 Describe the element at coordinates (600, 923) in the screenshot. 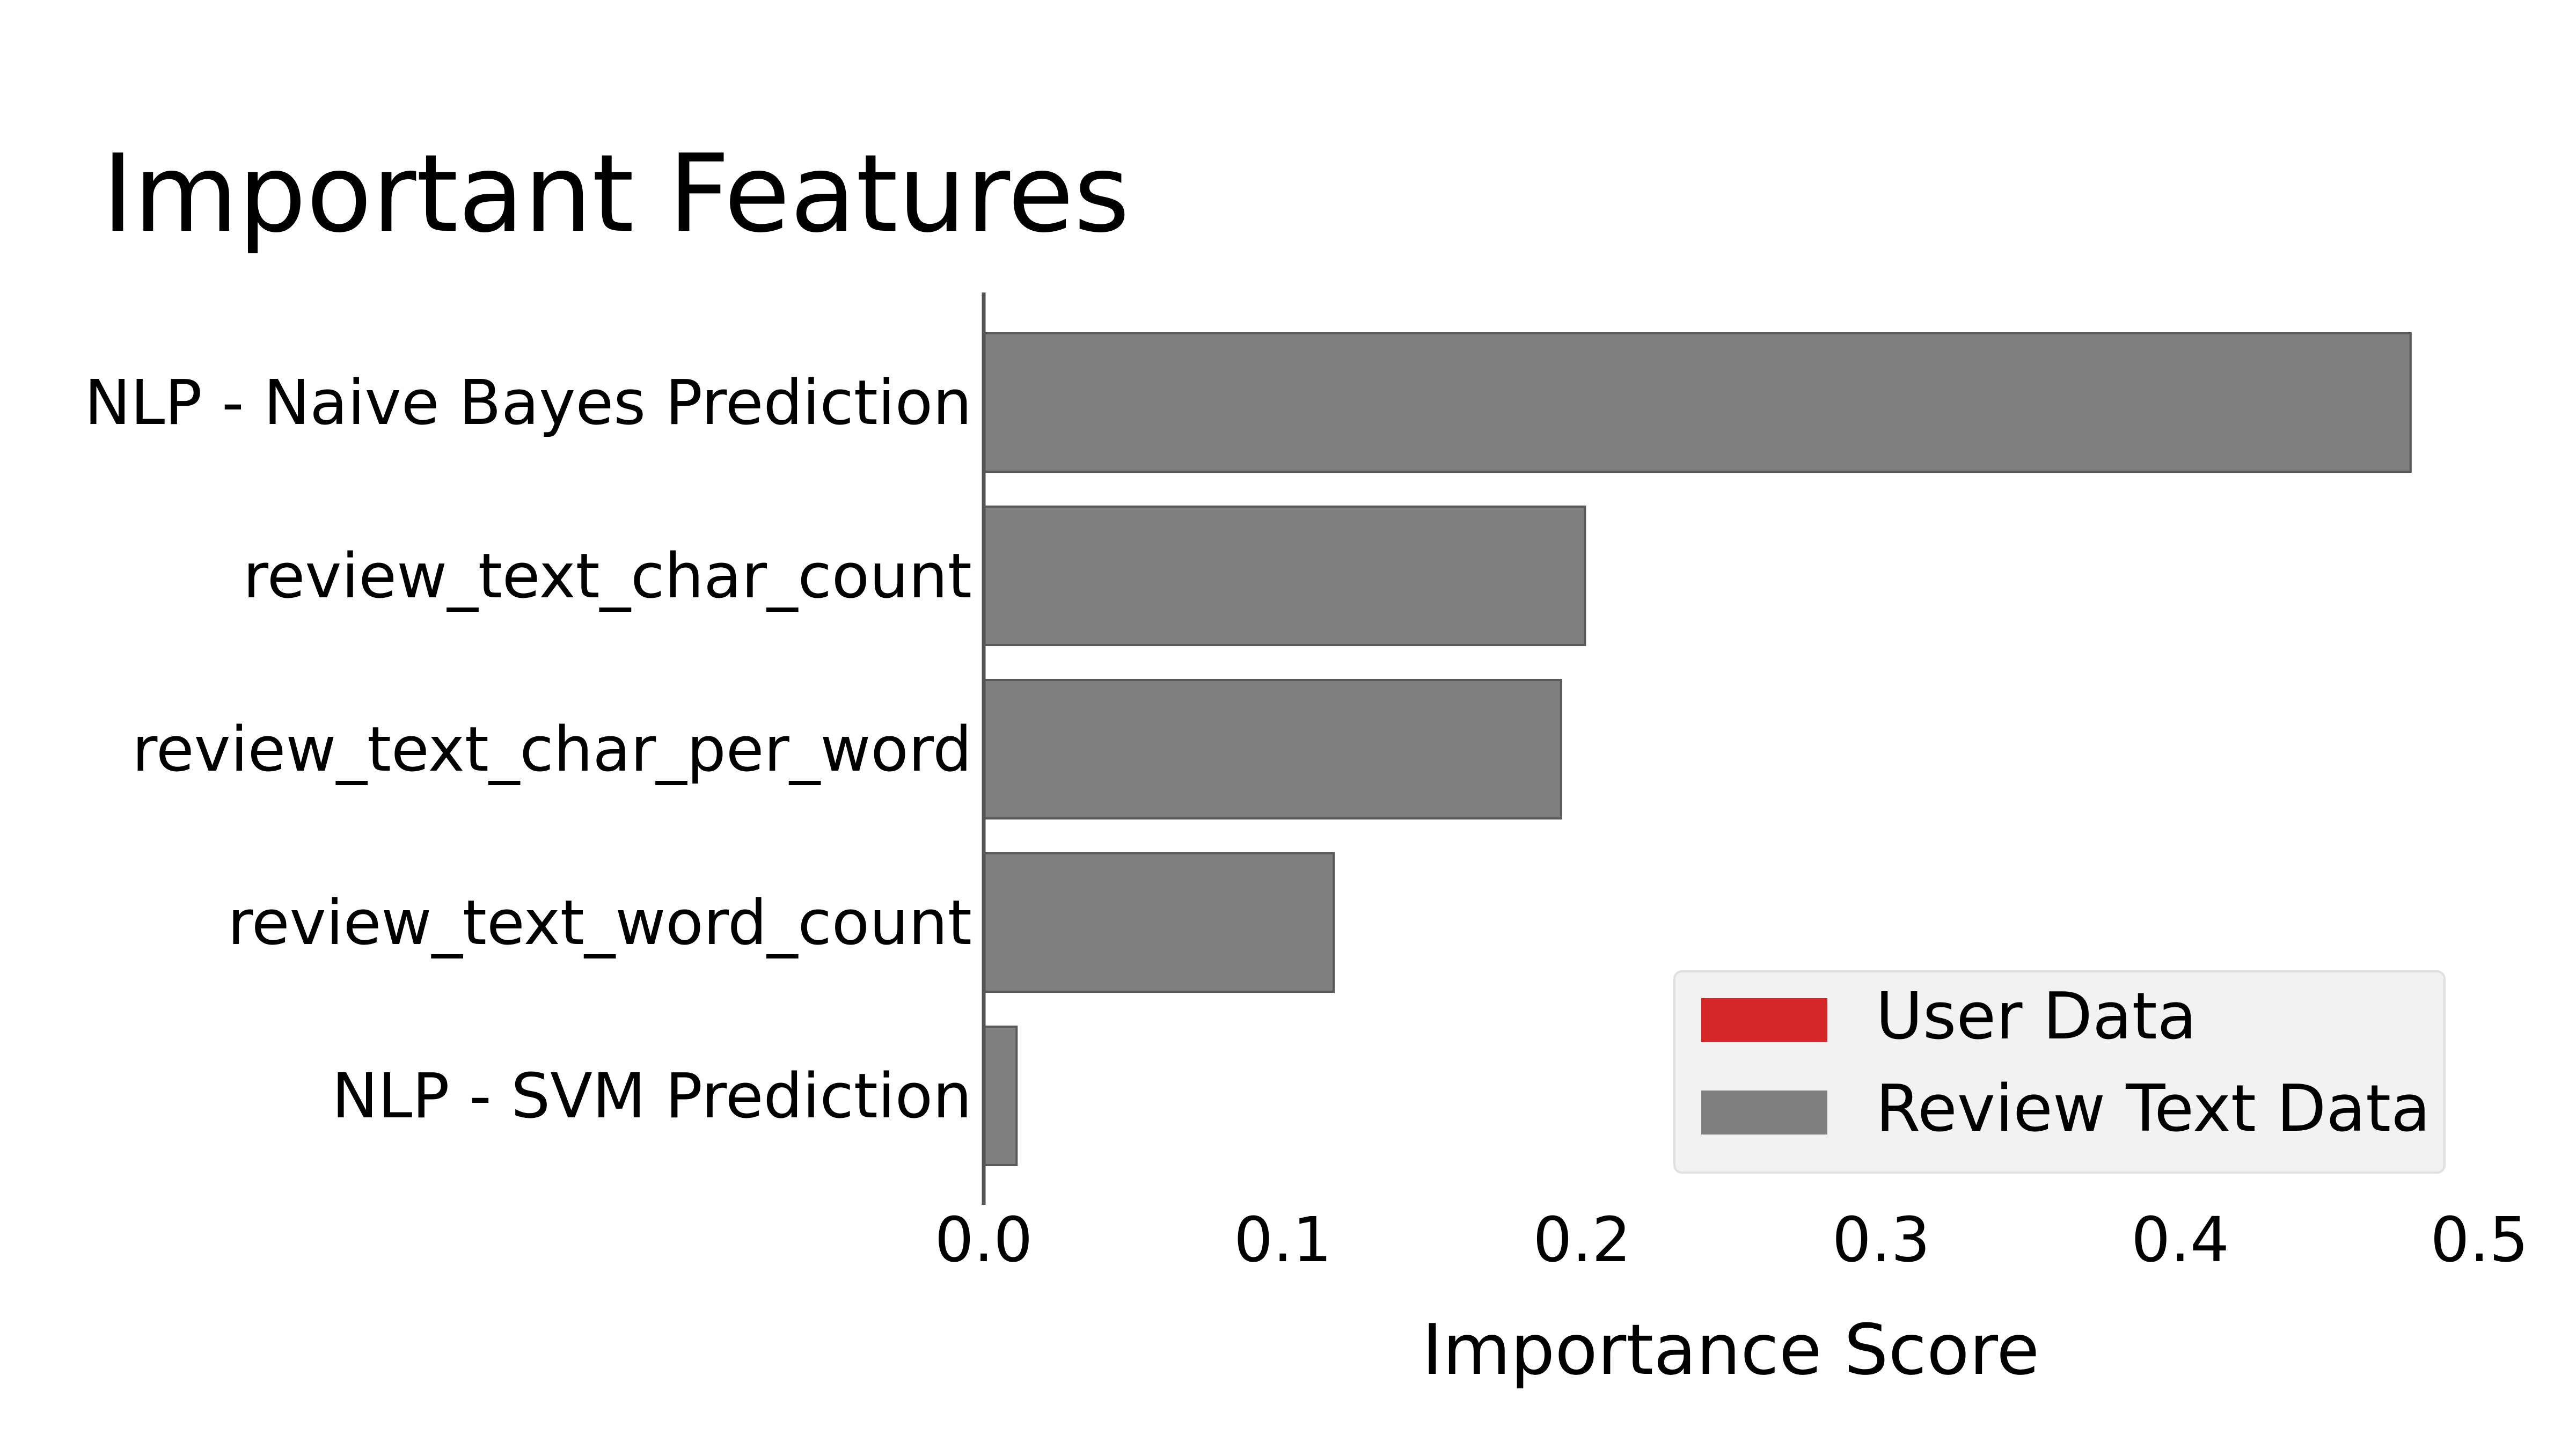

I see `y-tick-label: review_text_word_count` at that location.